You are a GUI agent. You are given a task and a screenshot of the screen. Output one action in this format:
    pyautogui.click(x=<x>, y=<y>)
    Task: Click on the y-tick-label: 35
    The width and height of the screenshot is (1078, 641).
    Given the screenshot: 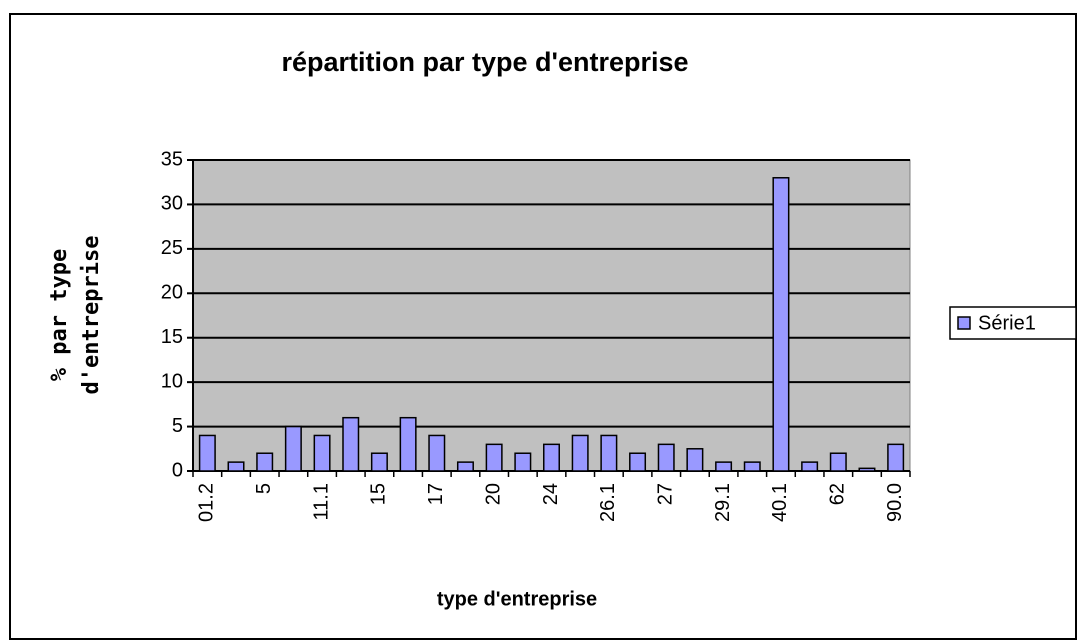 What is the action you would take?
    pyautogui.click(x=172, y=159)
    